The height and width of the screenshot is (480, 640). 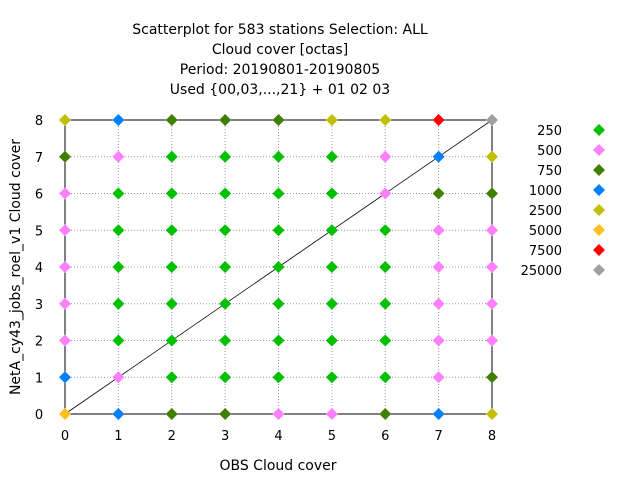 I want to click on y-axis-label: NetA_cy43_jobs_roel_v1 Cloud cover, so click(x=16, y=267).